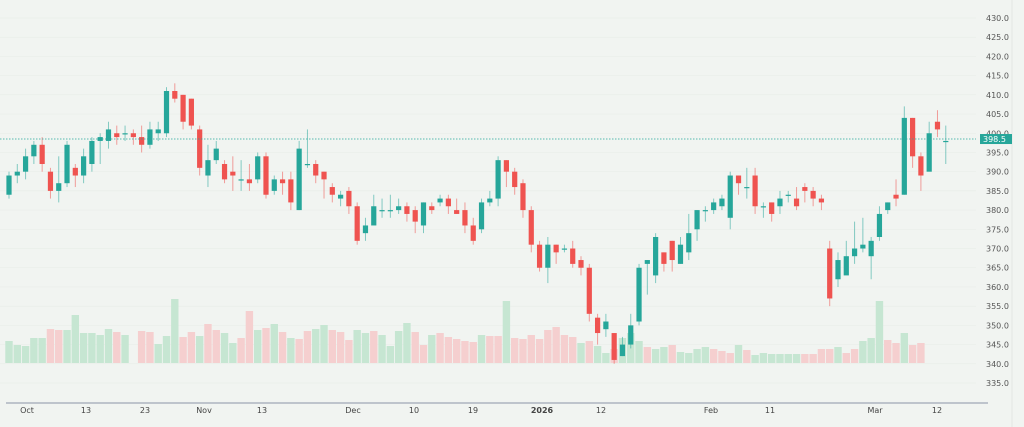 The width and height of the screenshot is (1024, 427). What do you see at coordinates (997, 383) in the screenshot?
I see `price-tick-label: 335.0` at bounding box center [997, 383].